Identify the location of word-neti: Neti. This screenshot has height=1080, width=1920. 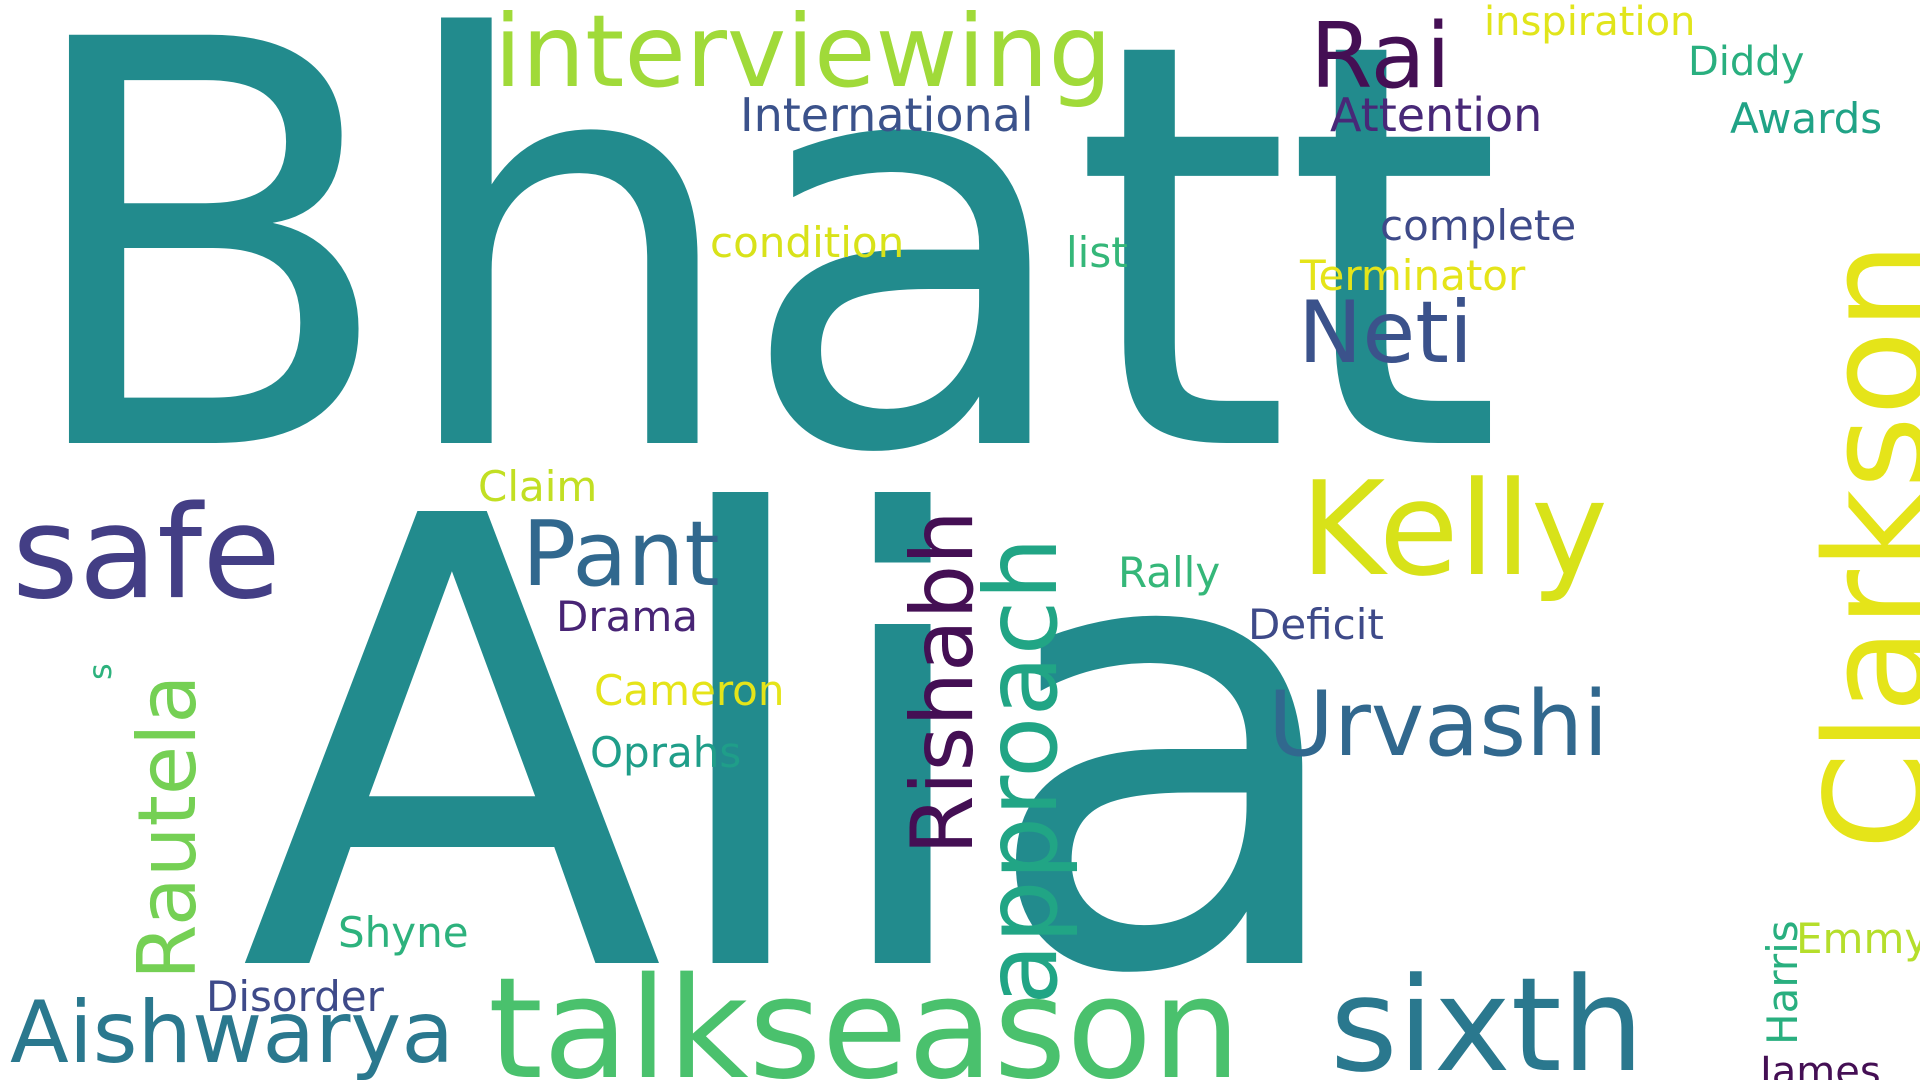
(1385, 333).